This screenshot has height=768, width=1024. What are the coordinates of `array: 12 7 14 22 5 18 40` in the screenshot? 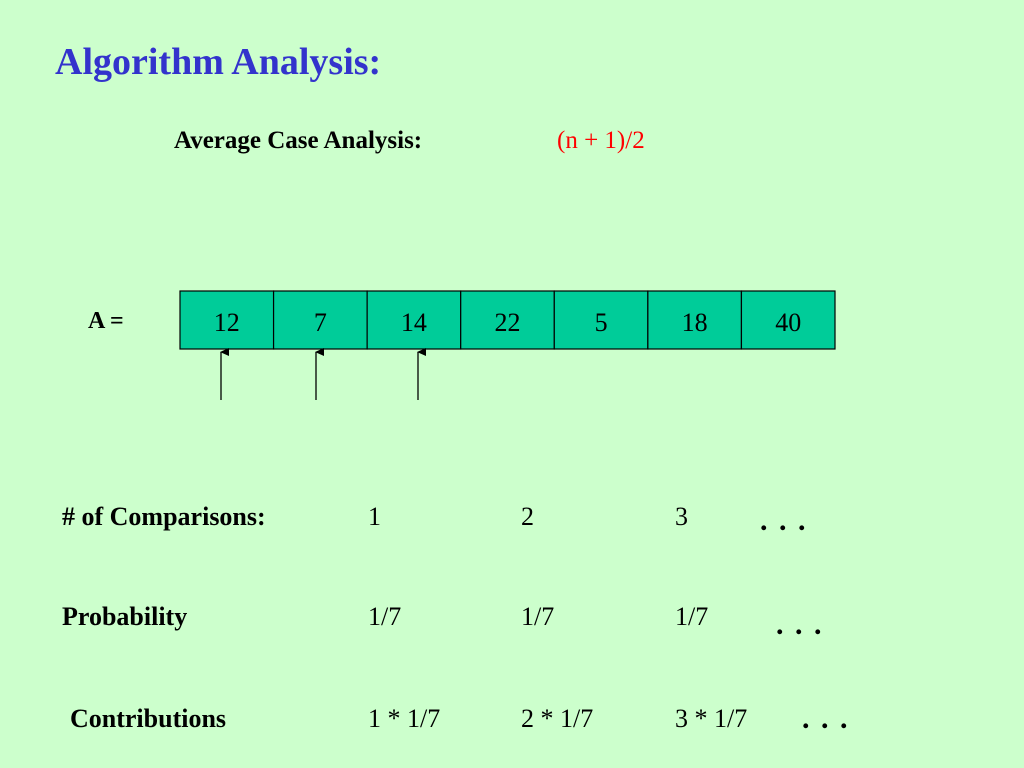 It's located at (507, 320).